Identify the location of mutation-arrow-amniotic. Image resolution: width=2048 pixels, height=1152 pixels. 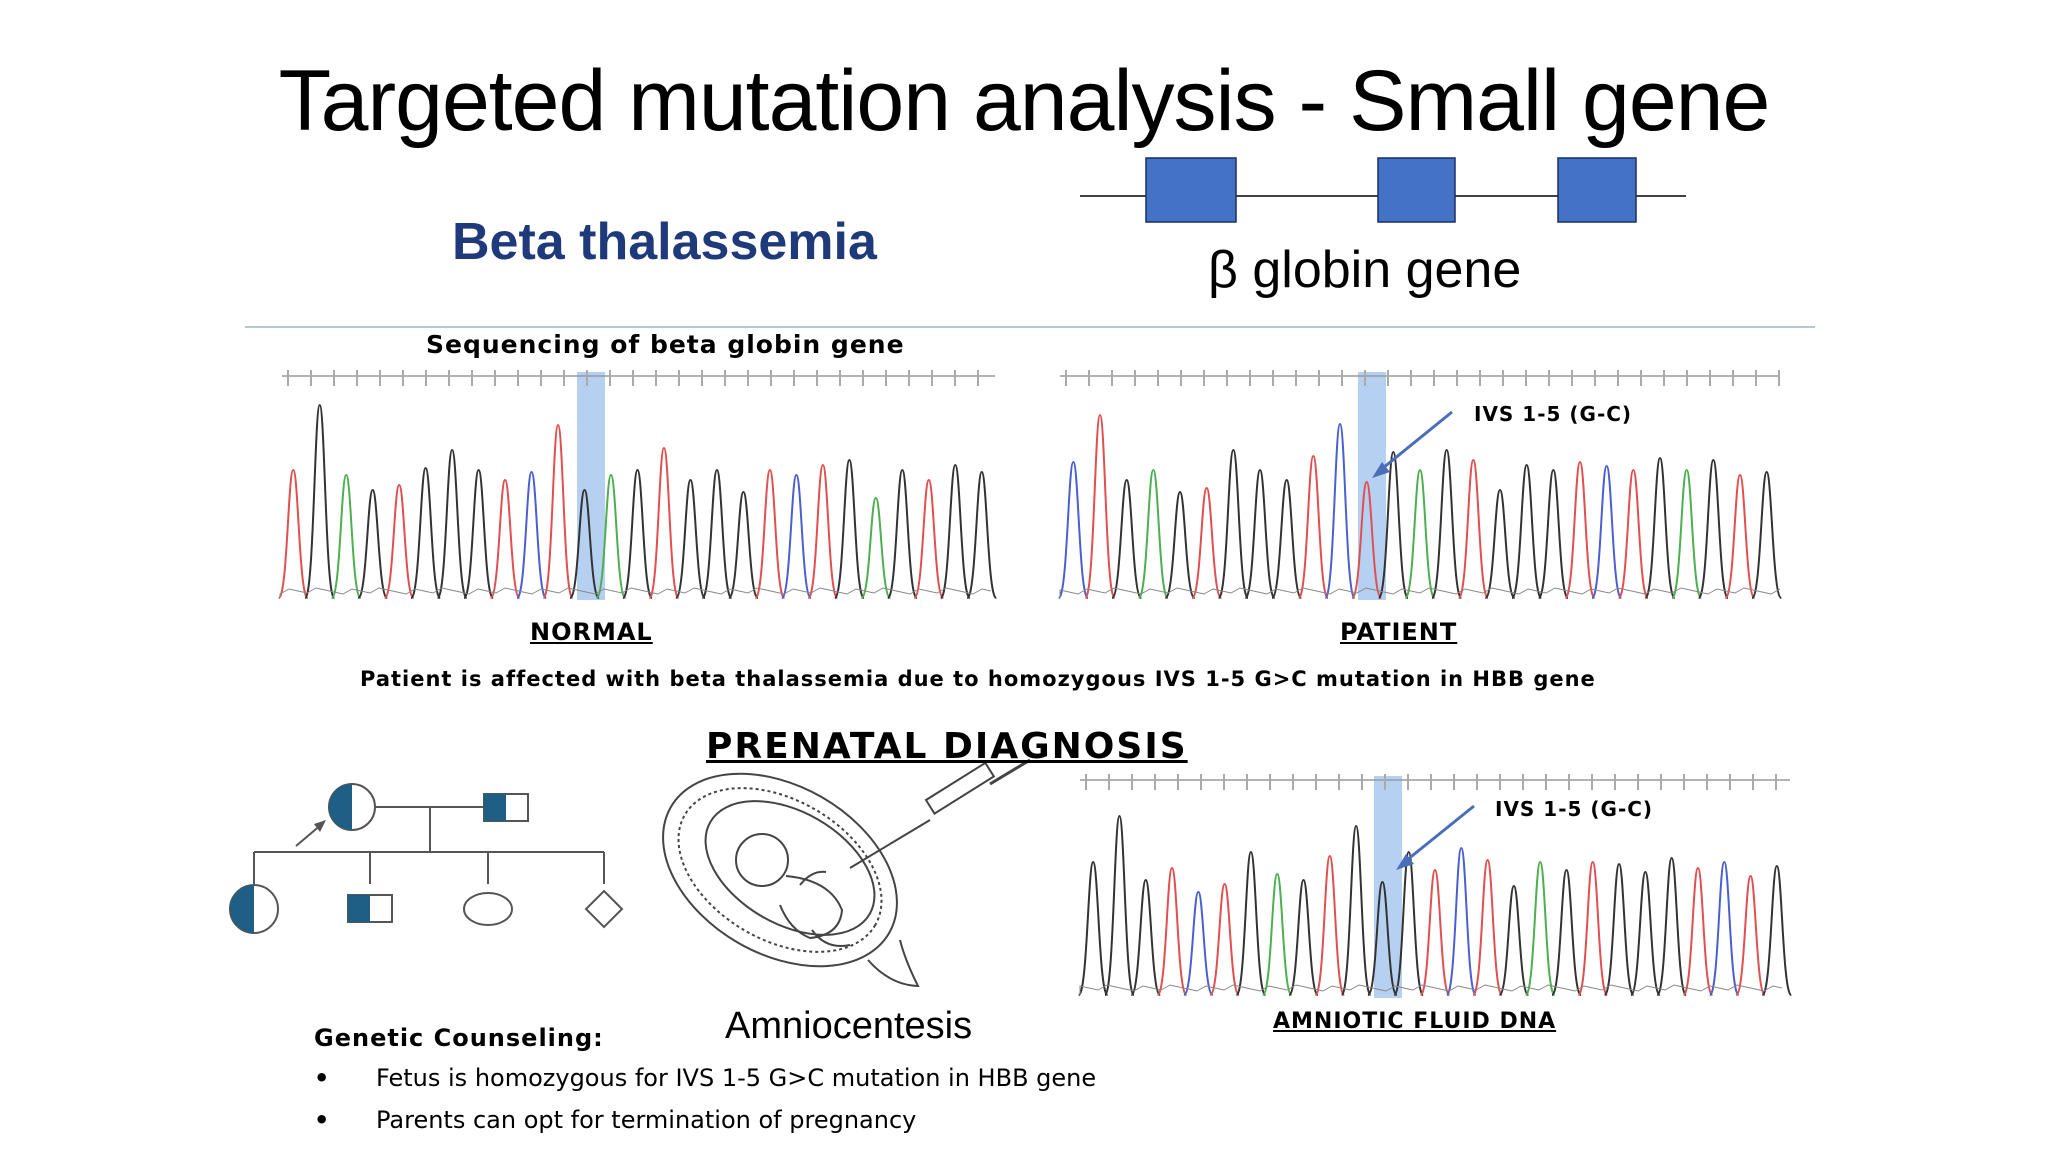
(1435, 837).